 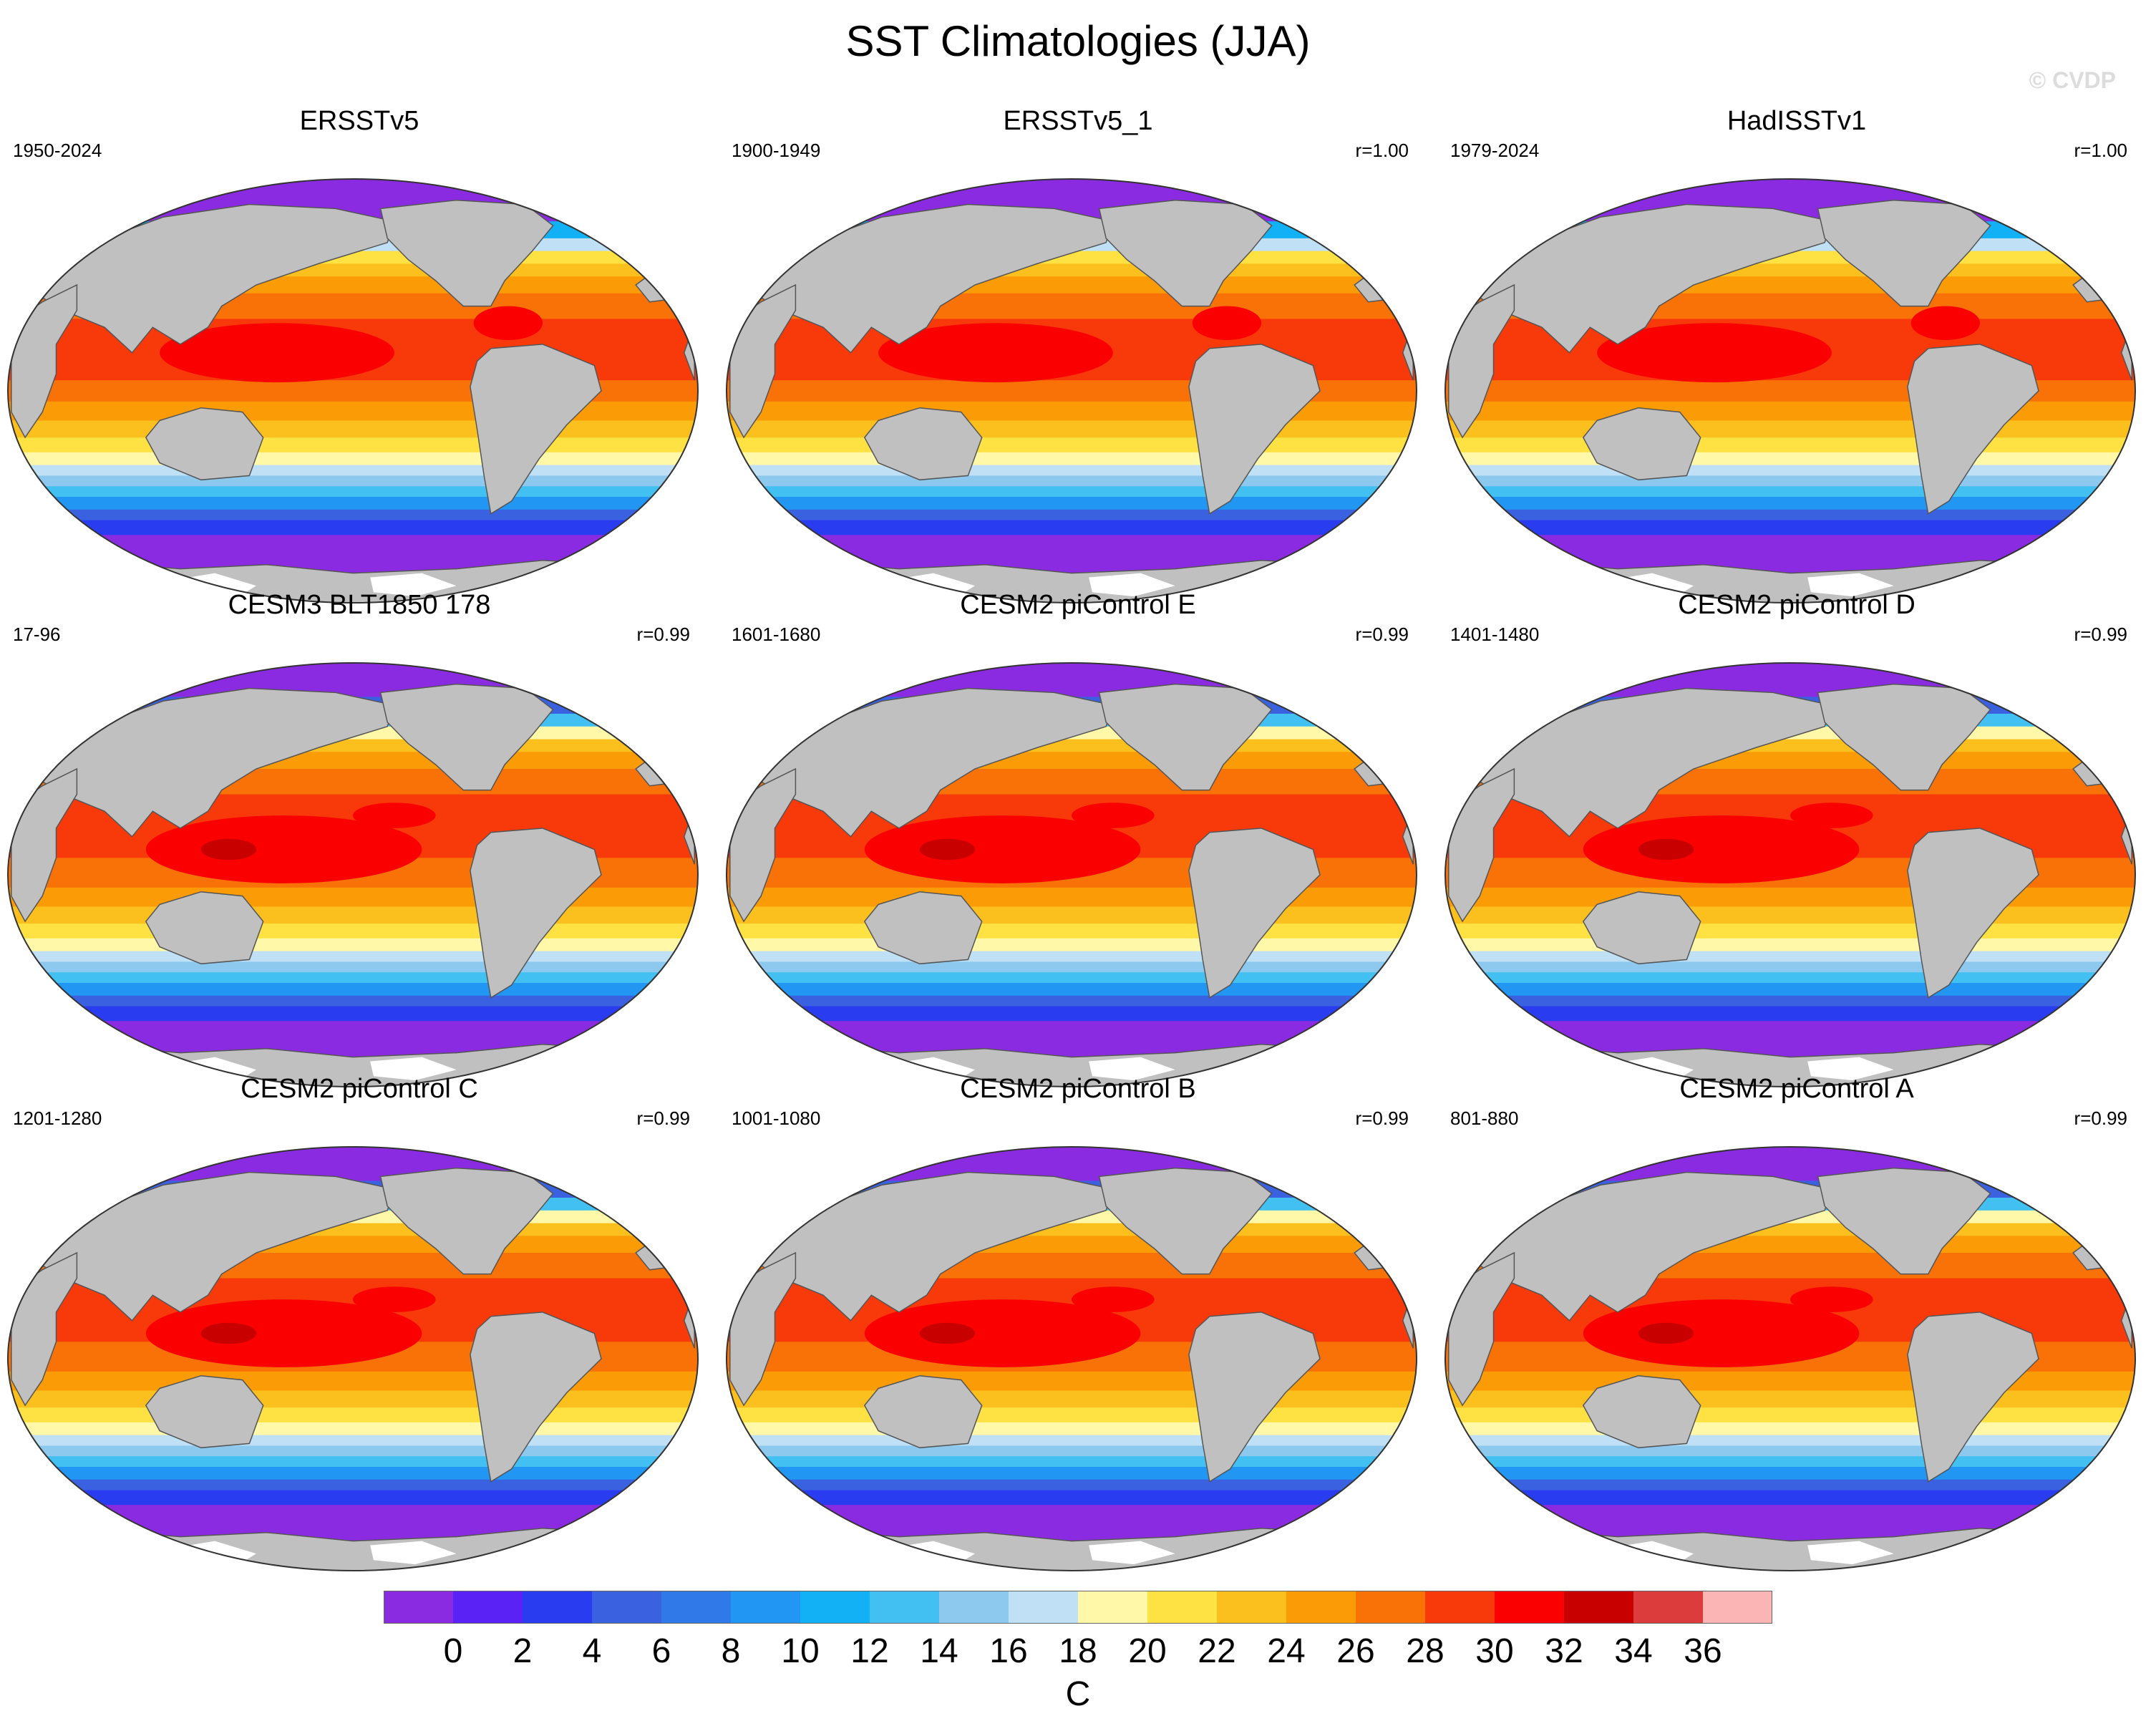 What do you see at coordinates (1286, 1651) in the screenshot?
I see `colorbar-tick-label: 24` at bounding box center [1286, 1651].